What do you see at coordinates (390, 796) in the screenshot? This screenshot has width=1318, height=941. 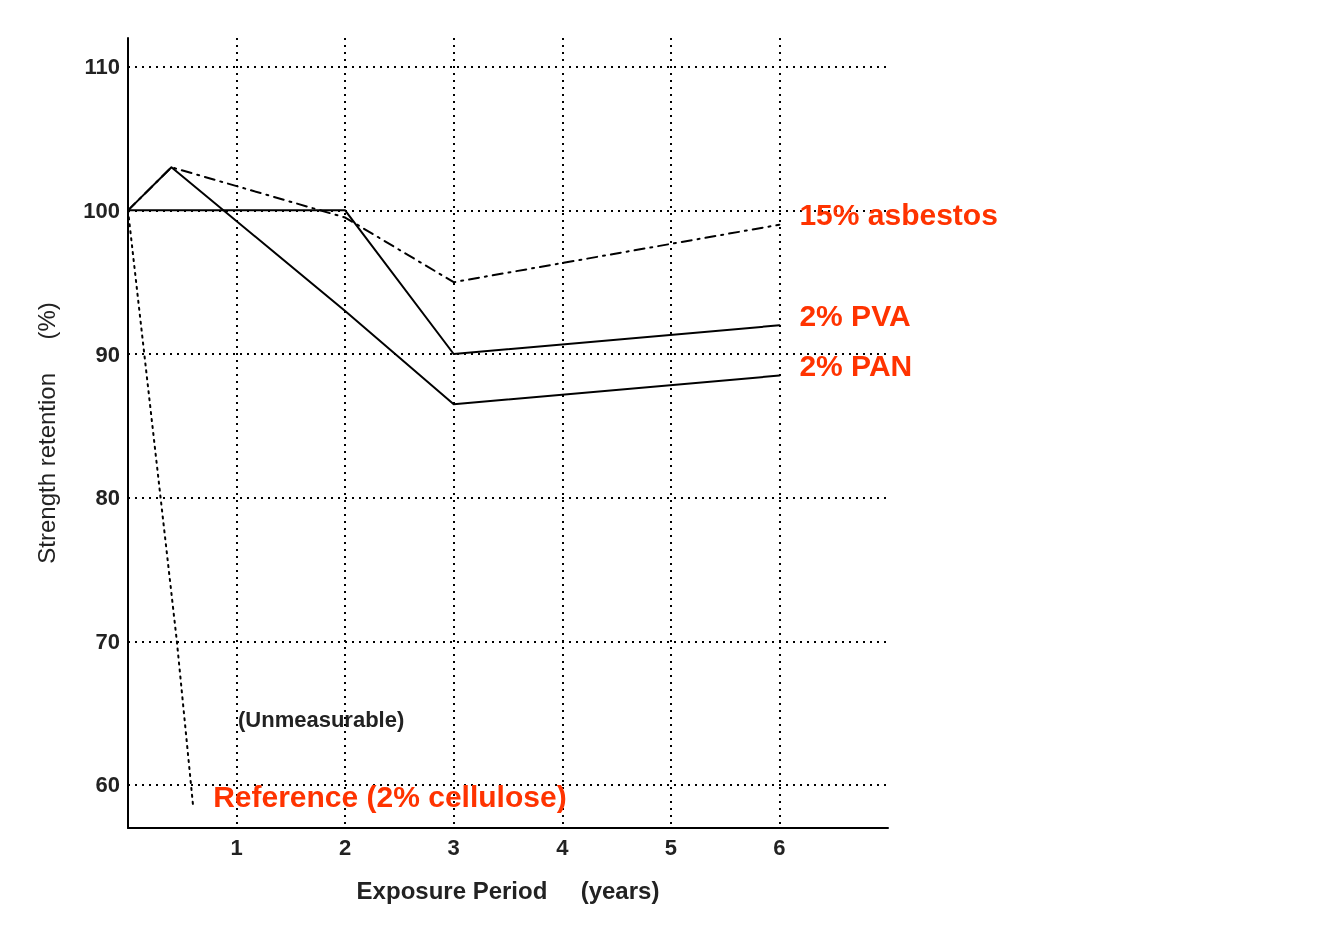 I see `series-label: Reference (2% cellulose)` at bounding box center [390, 796].